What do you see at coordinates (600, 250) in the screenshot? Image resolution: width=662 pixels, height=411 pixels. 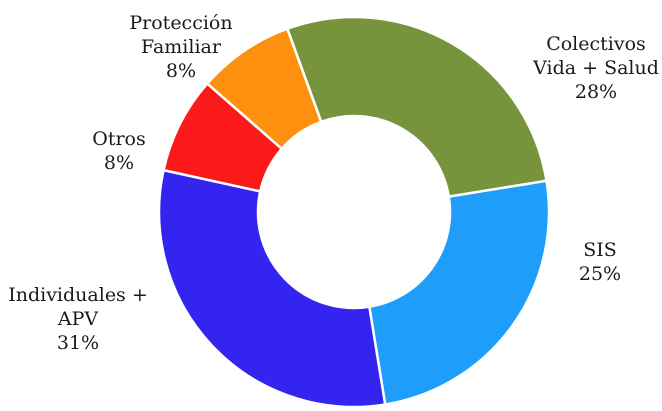 I see `slice-name-label: SIS` at bounding box center [600, 250].